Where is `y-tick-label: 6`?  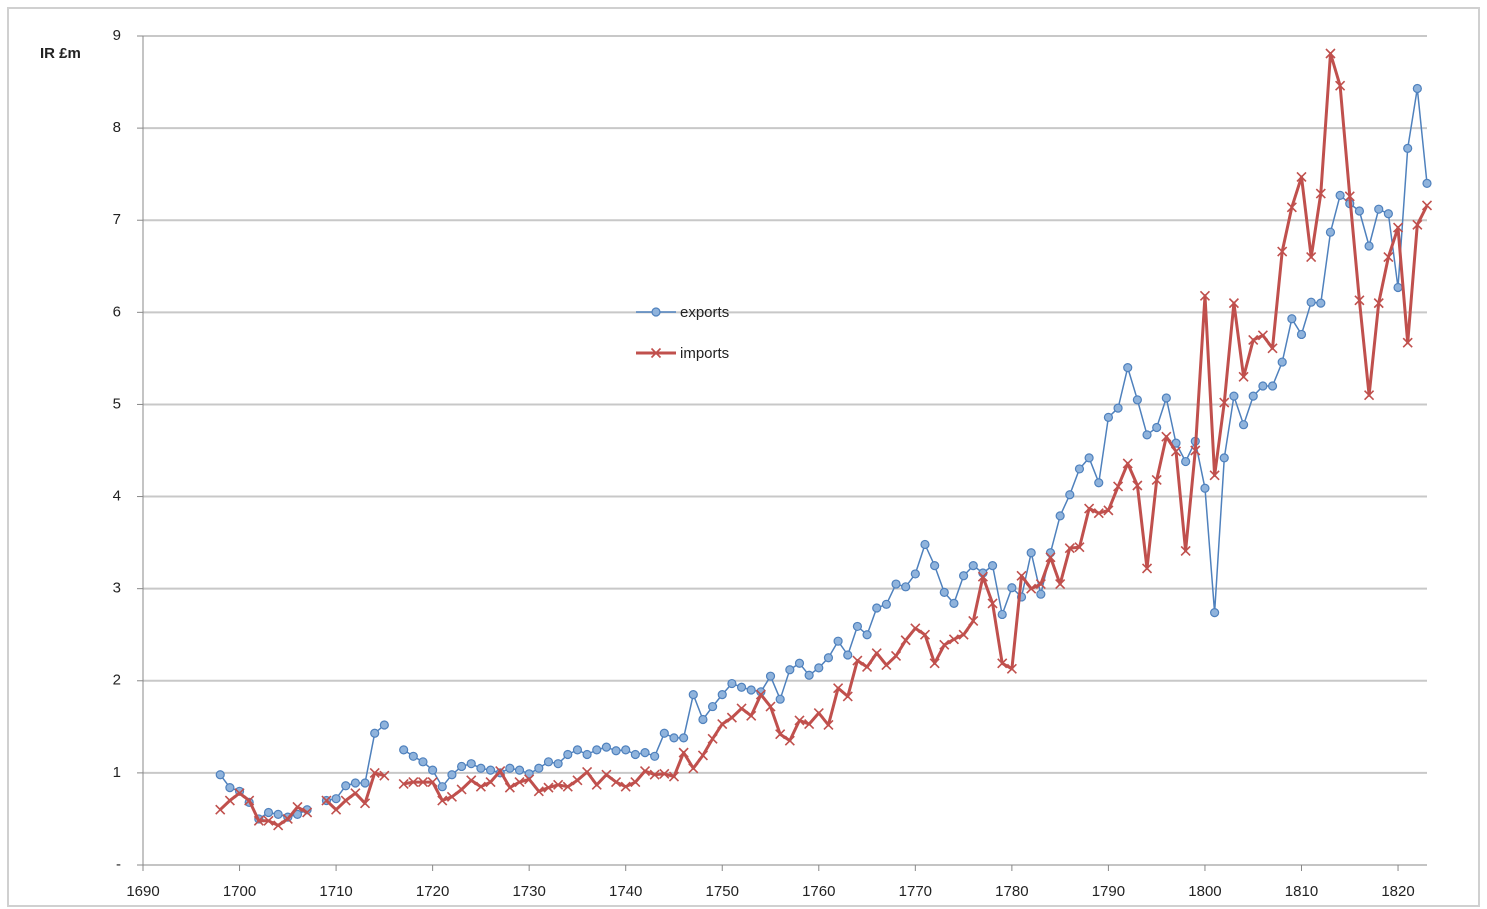
y-tick-label: 6 is located at coordinates (117, 311).